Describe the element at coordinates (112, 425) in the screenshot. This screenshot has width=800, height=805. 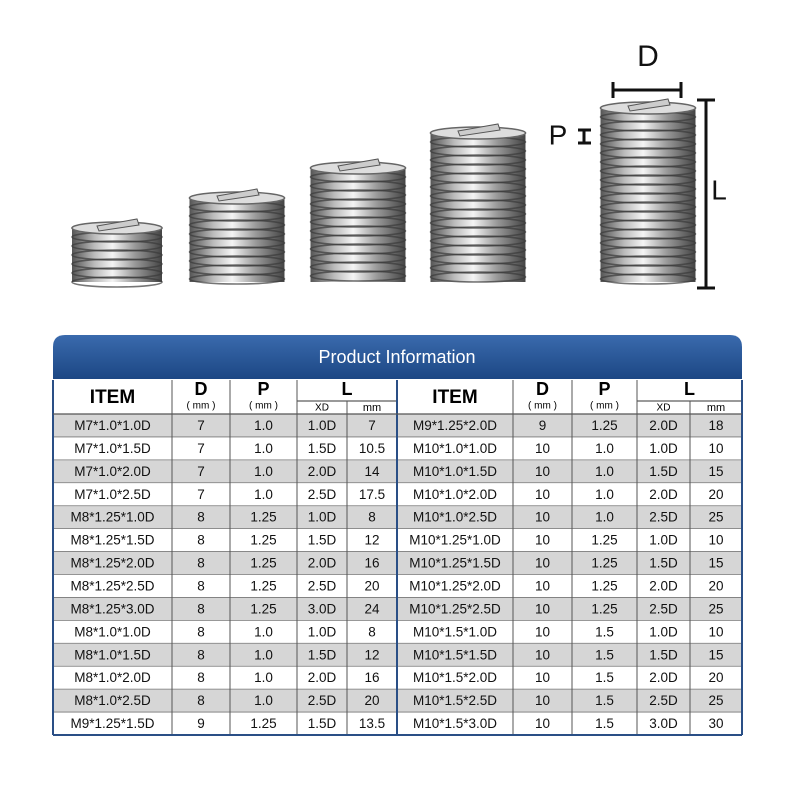
I see `cell: M7*1.0*1.0D` at that location.